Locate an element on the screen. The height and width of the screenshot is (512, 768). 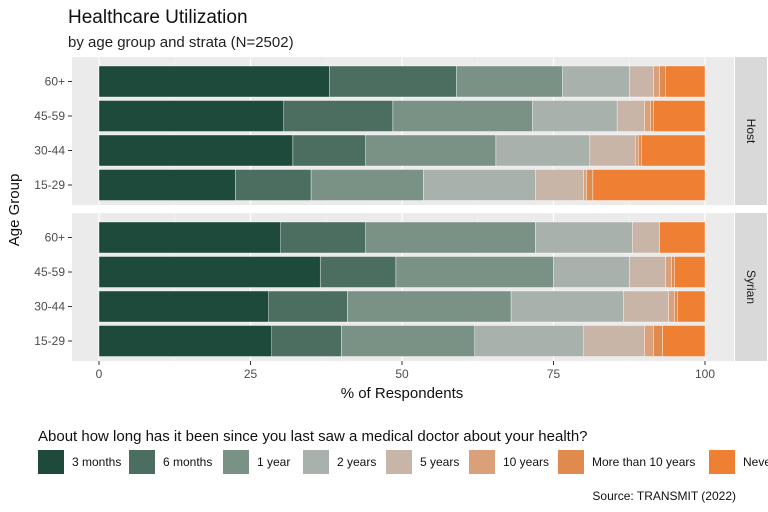
bar-segment-host-30-44-10-years is located at coordinates (637, 150).